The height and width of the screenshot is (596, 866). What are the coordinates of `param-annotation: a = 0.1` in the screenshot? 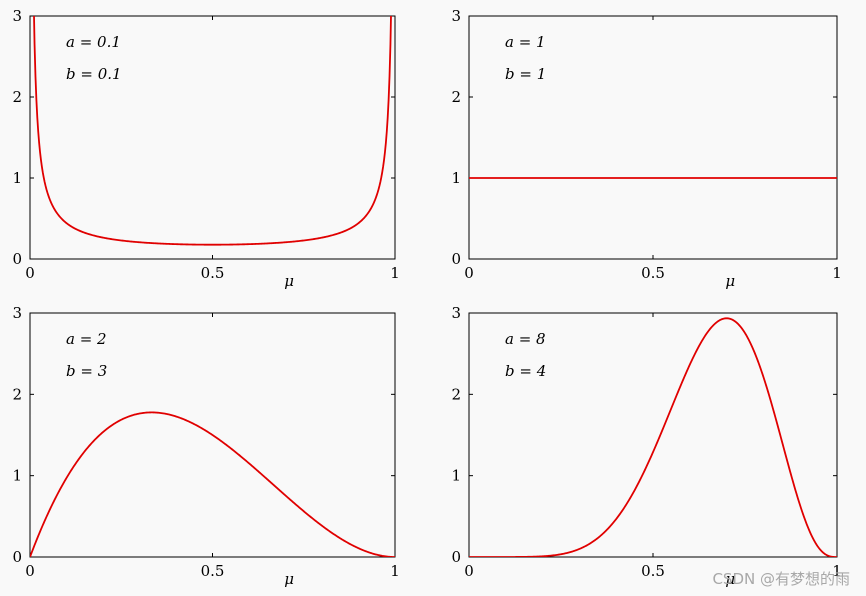 It's located at (93, 42).